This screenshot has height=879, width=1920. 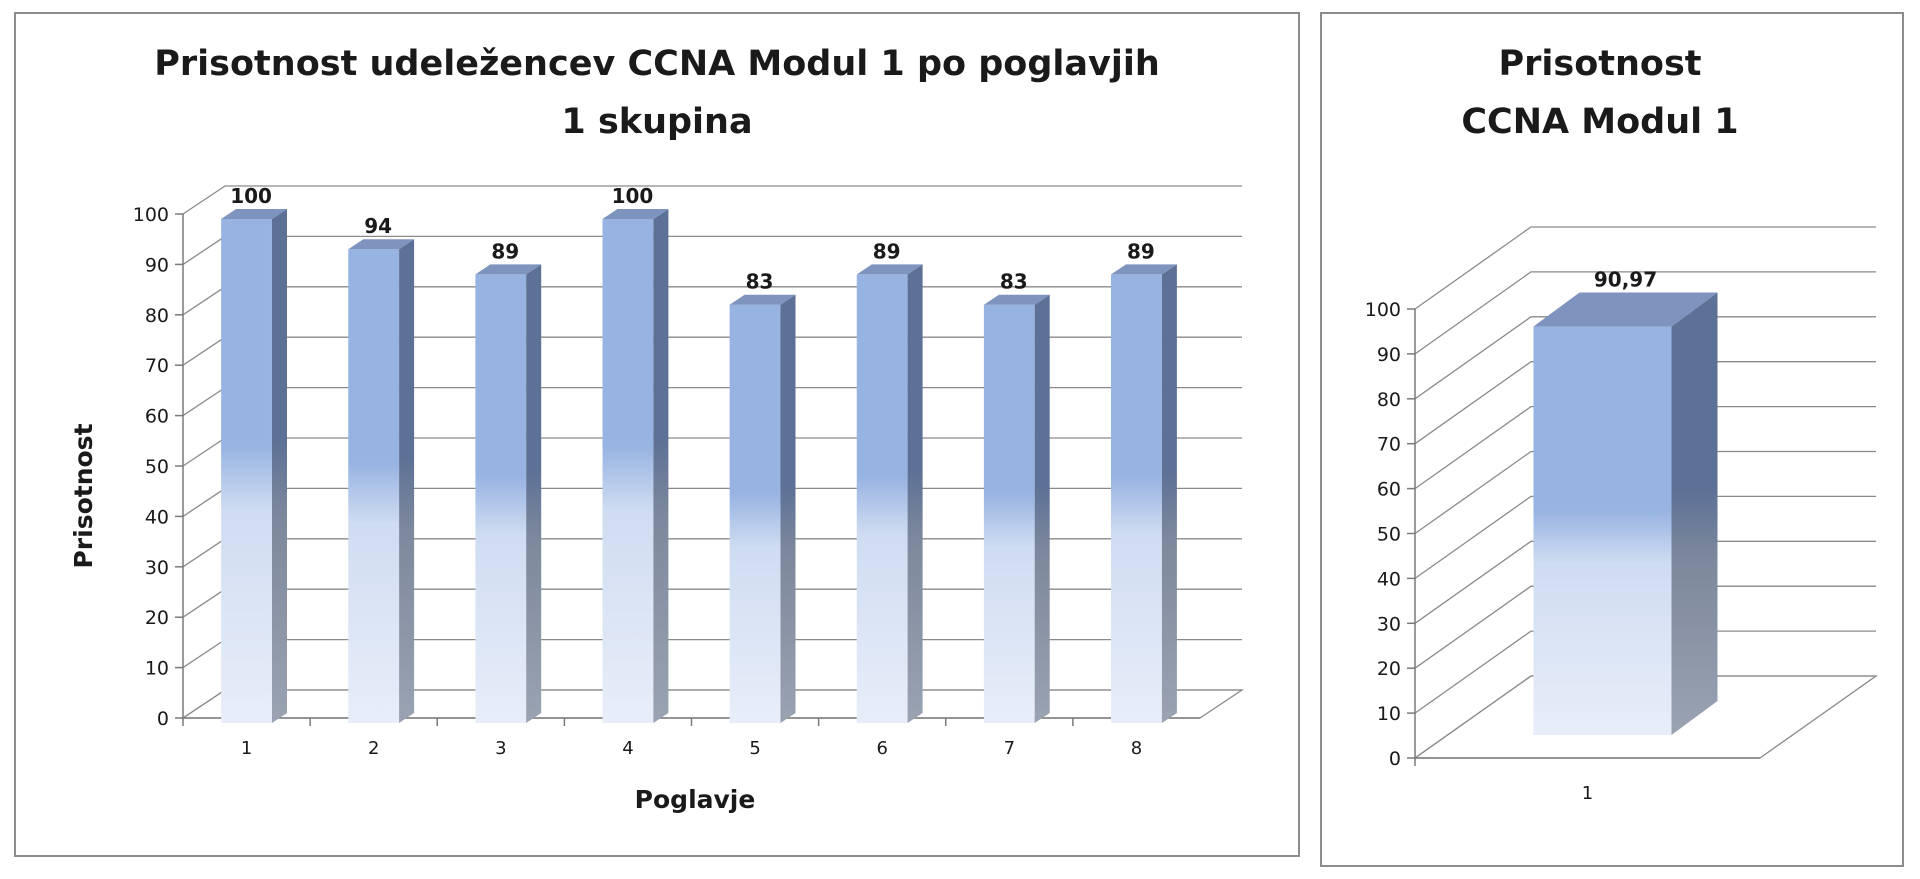 What do you see at coordinates (500, 748) in the screenshot?
I see `x-tick-label-3: 3` at bounding box center [500, 748].